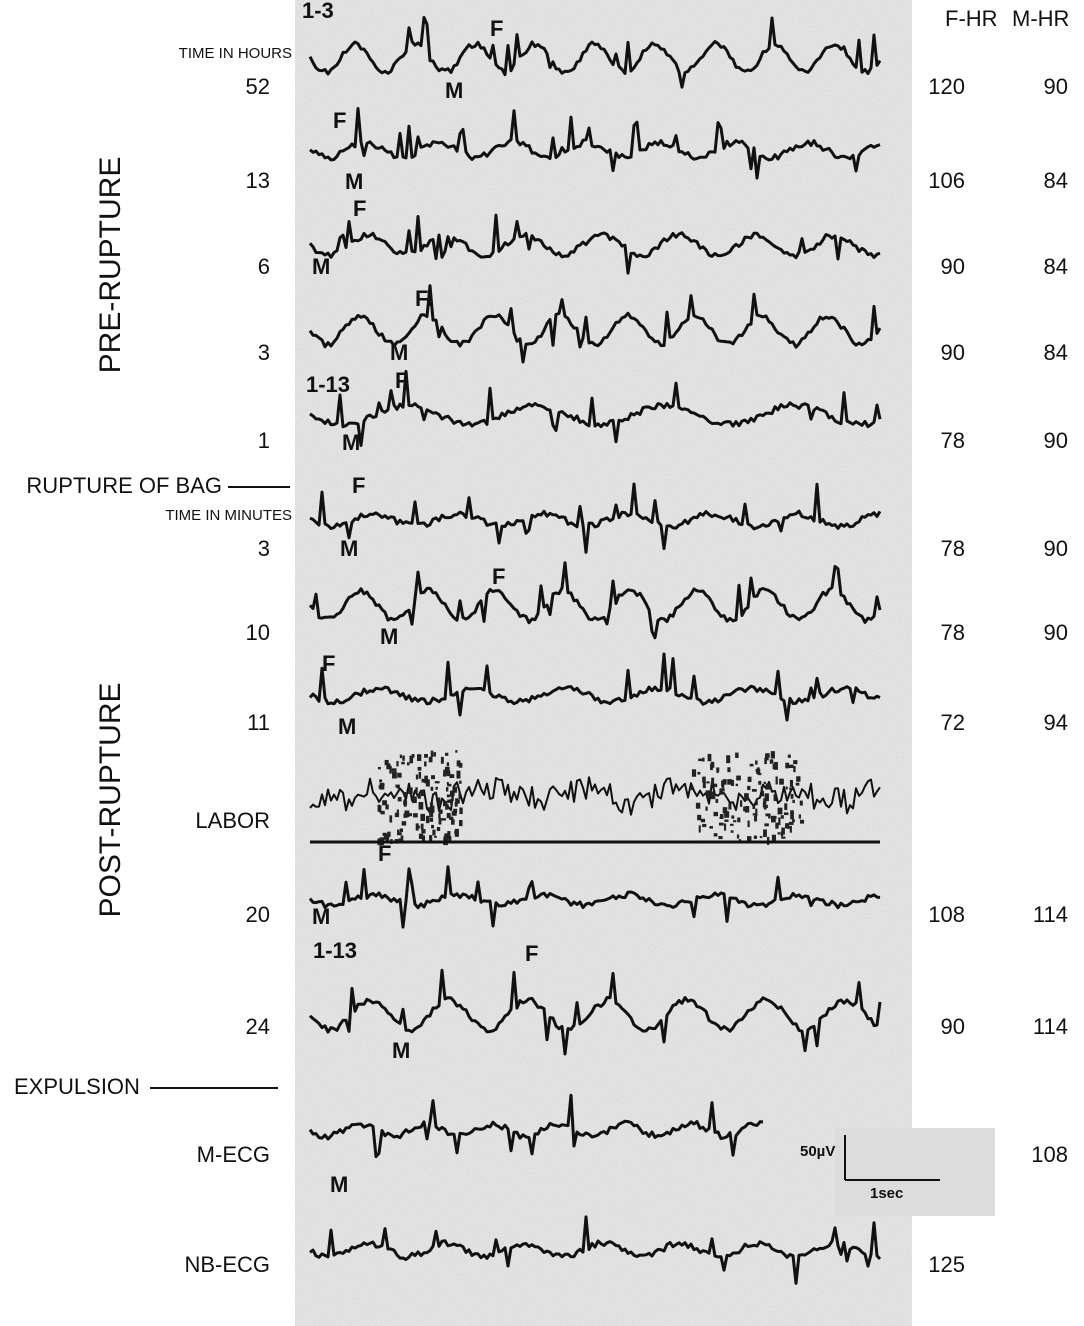 The image size is (1084, 1326). I want to click on scale-time: 1sec, so click(886, 1193).